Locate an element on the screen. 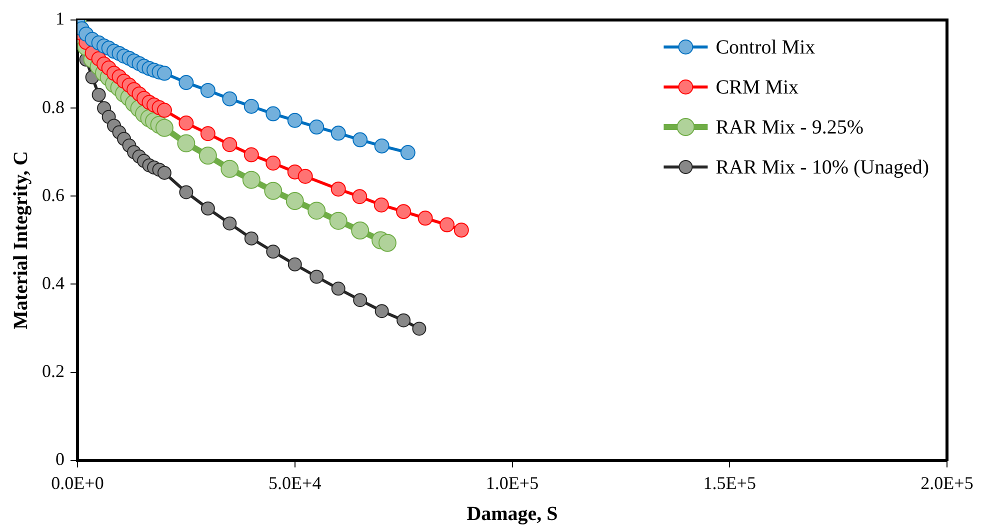 This screenshot has height=529, width=997. legend-label: Control Mix is located at coordinates (766, 47).